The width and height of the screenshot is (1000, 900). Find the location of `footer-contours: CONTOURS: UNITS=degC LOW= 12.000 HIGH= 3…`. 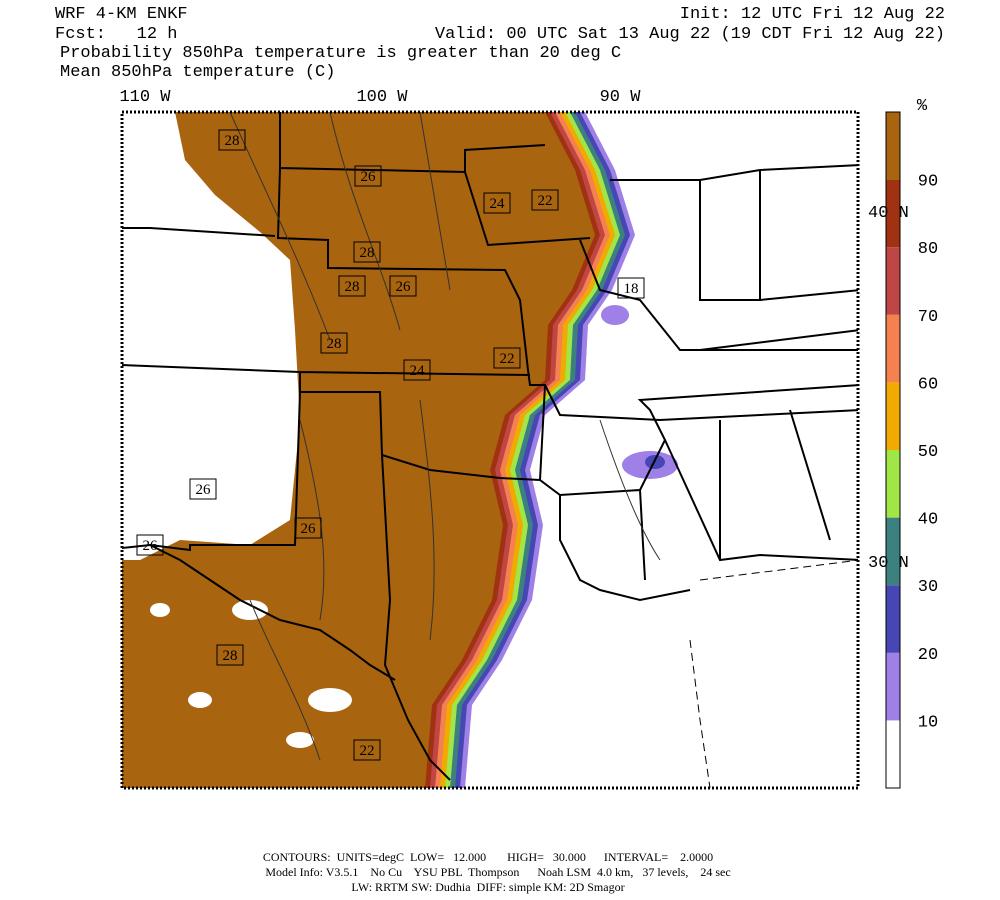

footer-contours: CONTOURS: UNITS=degC LOW= 12.000 HIGH= 3… is located at coordinates (488, 857).